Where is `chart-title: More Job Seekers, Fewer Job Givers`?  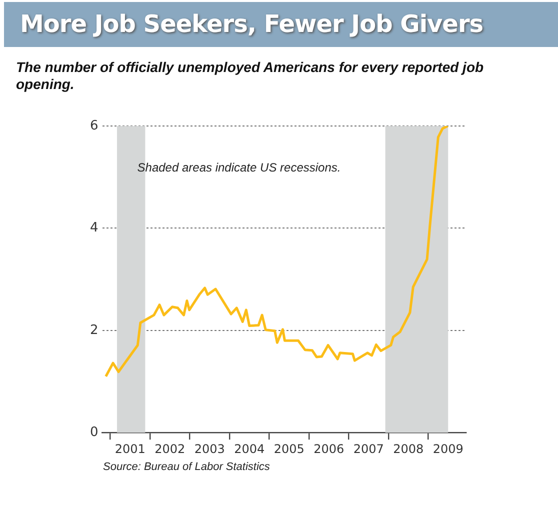
chart-title: More Job Seekers, Fewer Job Givers is located at coordinates (281, 24).